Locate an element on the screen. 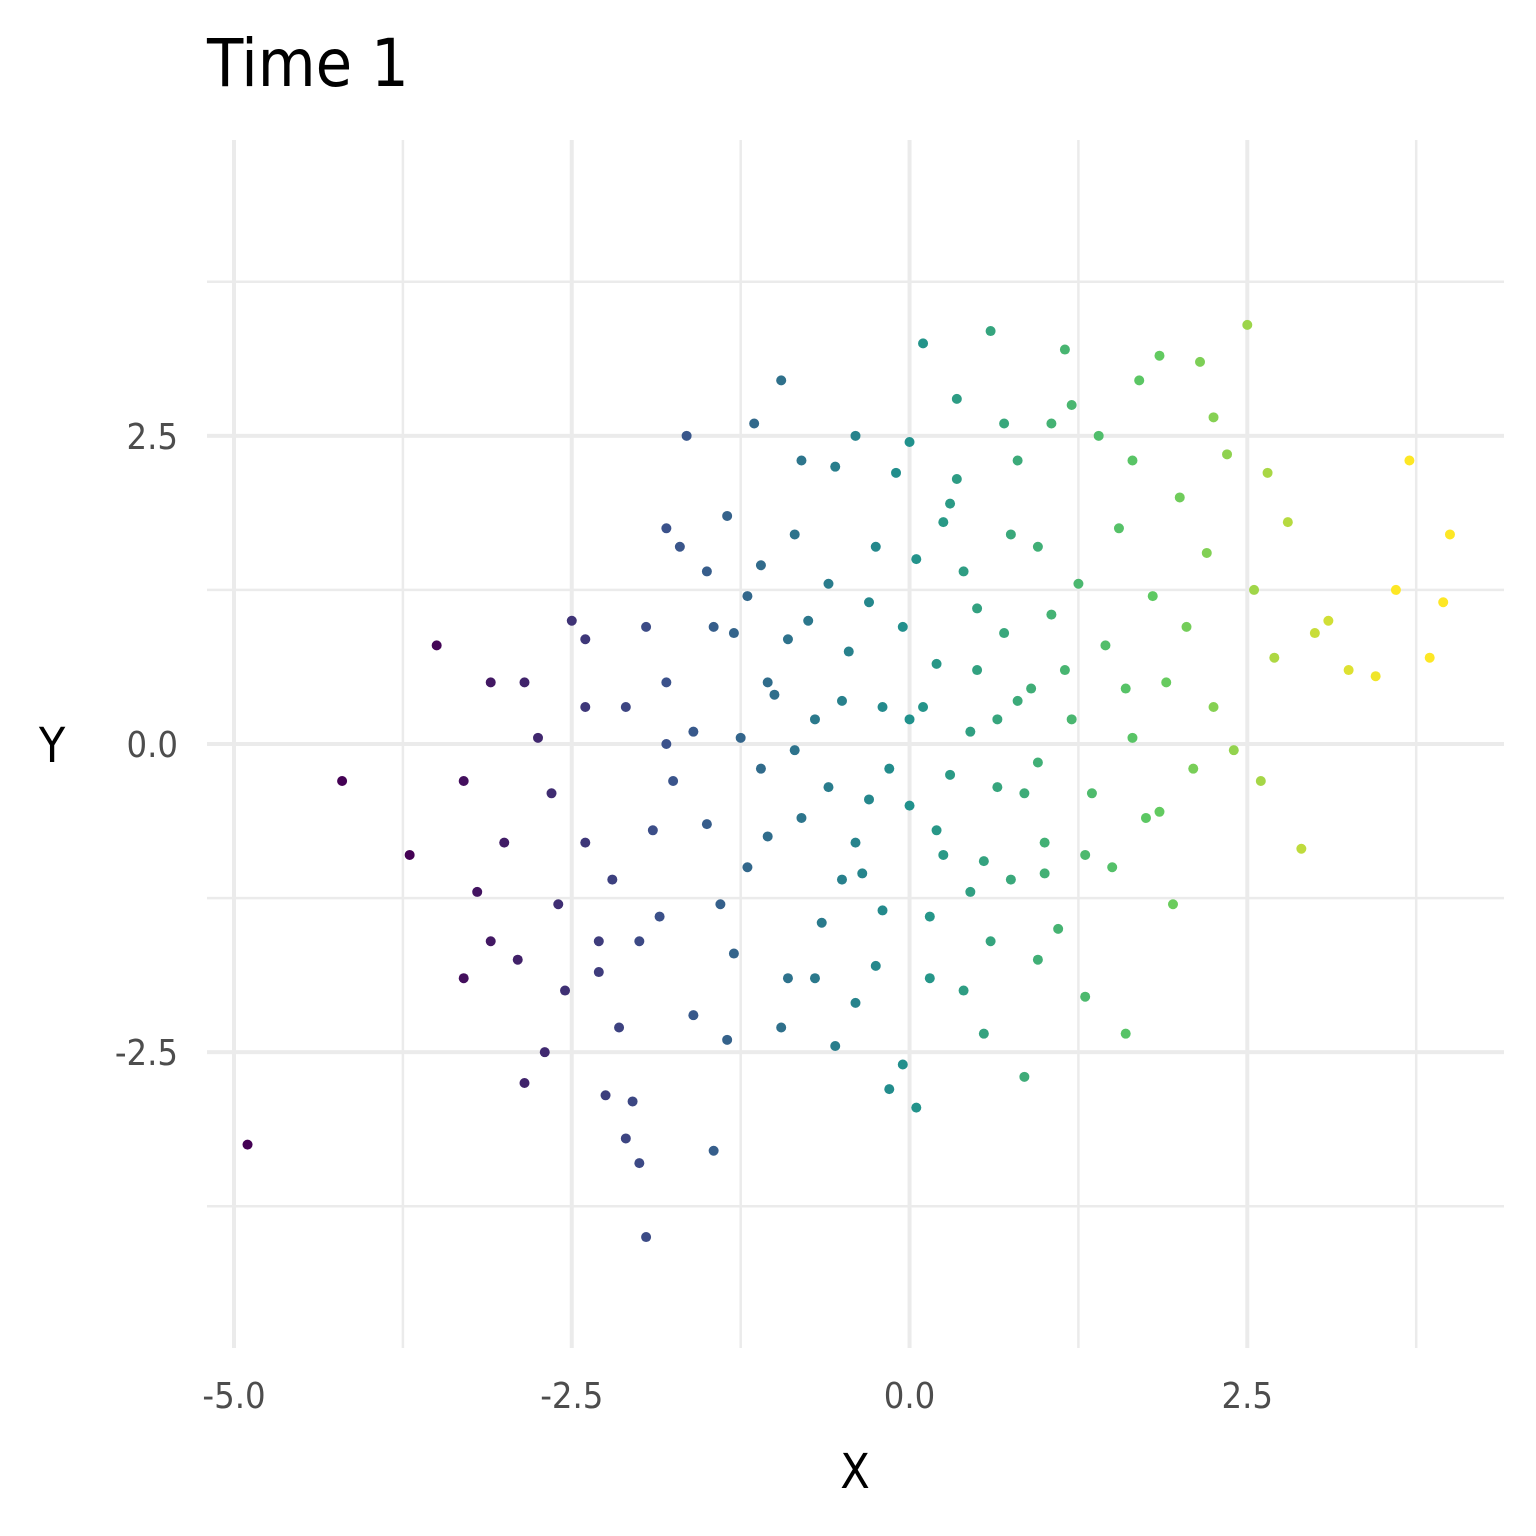 The image size is (1536, 1536). y-axis-ticks: -2.5 0.0 2.5 is located at coordinates (146, 745).